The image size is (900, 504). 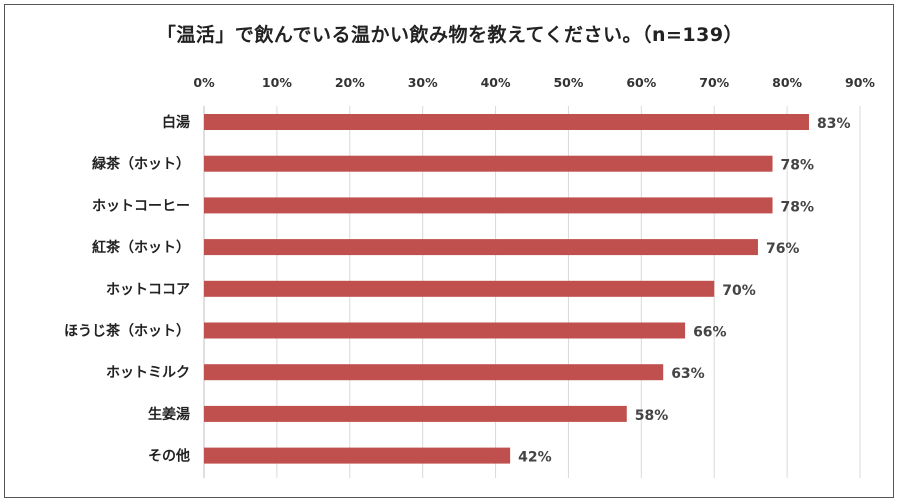 What do you see at coordinates (141, 247) in the screenshot?
I see `category-label: 紅茶（ホット）` at bounding box center [141, 247].